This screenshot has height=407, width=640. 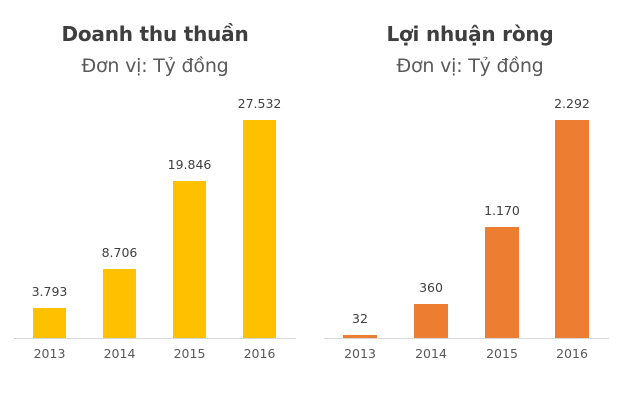 What do you see at coordinates (572, 103) in the screenshot?
I see `value-label: 2.292` at bounding box center [572, 103].